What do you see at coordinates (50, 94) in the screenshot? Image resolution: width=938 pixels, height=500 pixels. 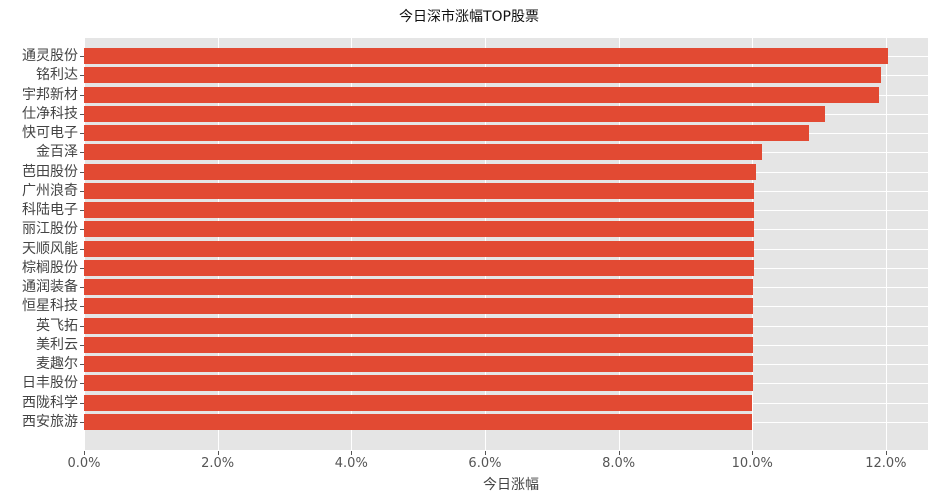 I see `y-tick-label: 宇邦新材` at bounding box center [50, 94].